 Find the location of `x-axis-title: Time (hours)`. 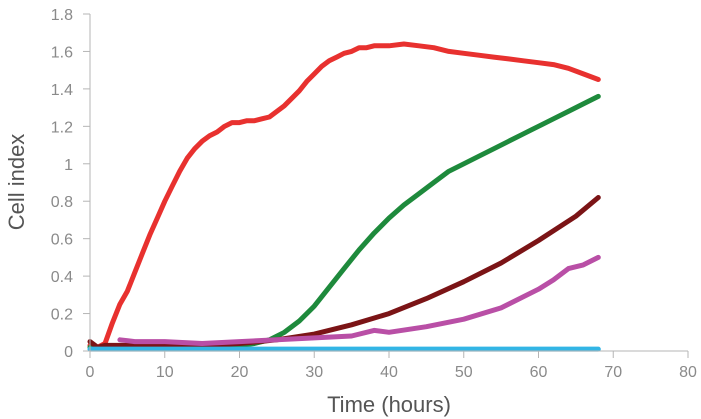

x-axis-title: Time (hours) is located at coordinates (389, 404).